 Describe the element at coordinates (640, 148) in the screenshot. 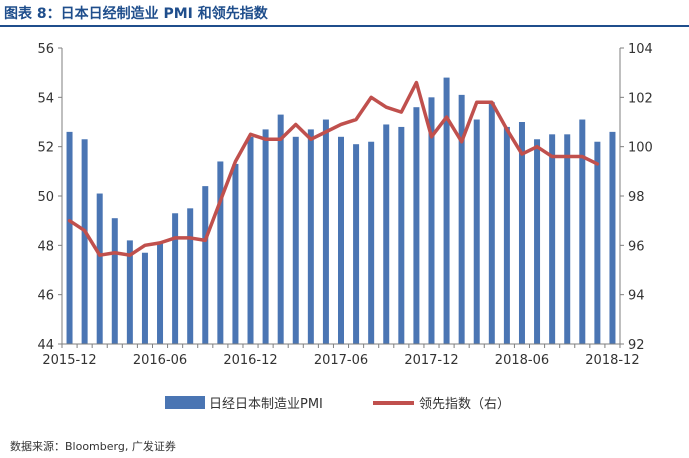

I see `y-right-tick-label: 100` at that location.